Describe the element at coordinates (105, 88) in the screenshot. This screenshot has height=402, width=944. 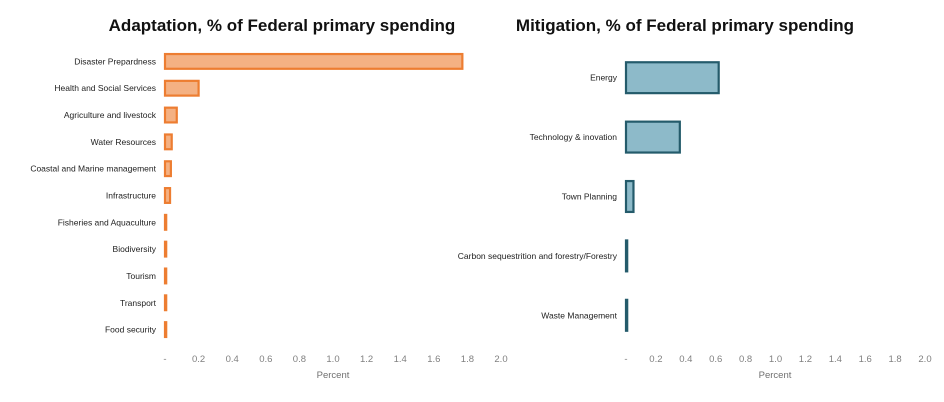
I see `category-label: Health and Social Services` at that location.